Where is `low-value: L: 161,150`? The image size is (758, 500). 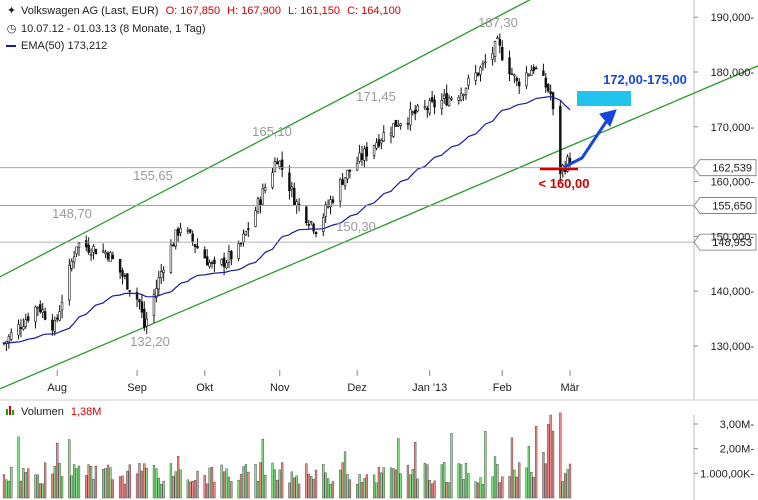
low-value: L: 161,150 is located at coordinates (314, 11).